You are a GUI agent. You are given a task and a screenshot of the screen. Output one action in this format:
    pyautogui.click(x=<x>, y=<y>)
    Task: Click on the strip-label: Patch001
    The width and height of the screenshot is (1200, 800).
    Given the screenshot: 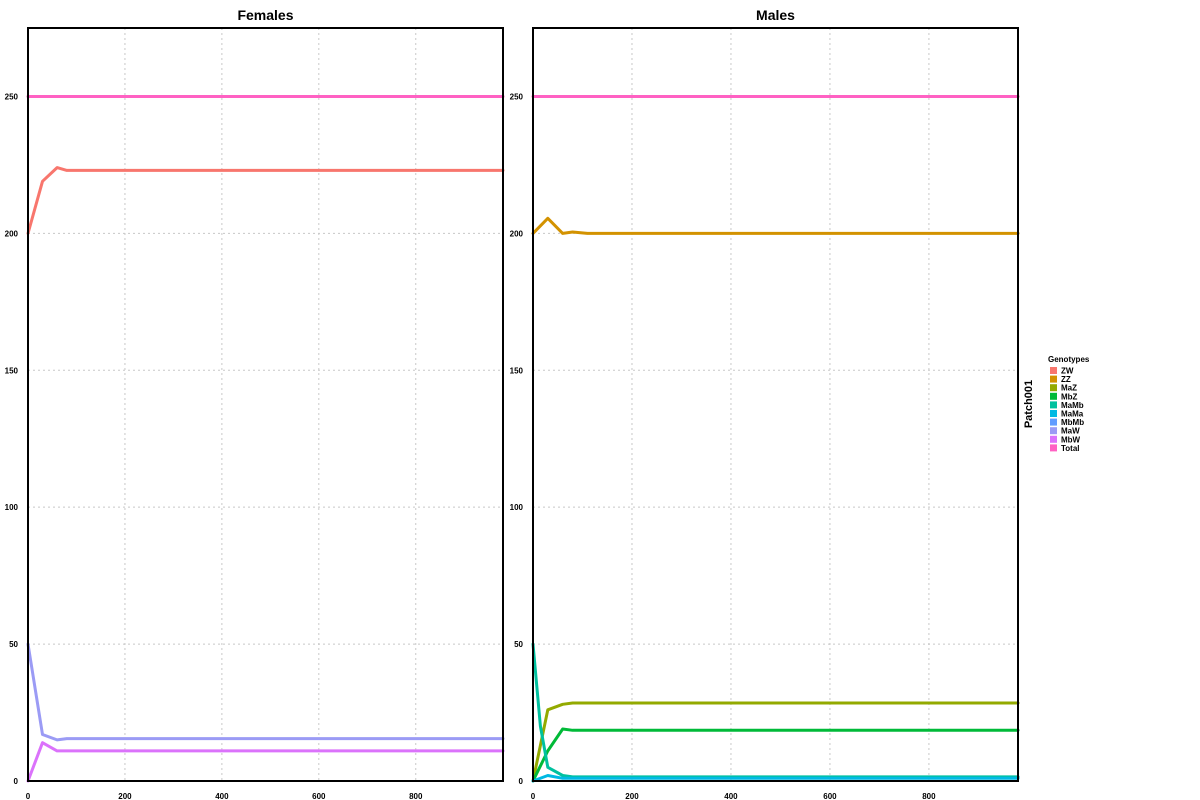 What is the action you would take?
    pyautogui.click(x=1029, y=404)
    